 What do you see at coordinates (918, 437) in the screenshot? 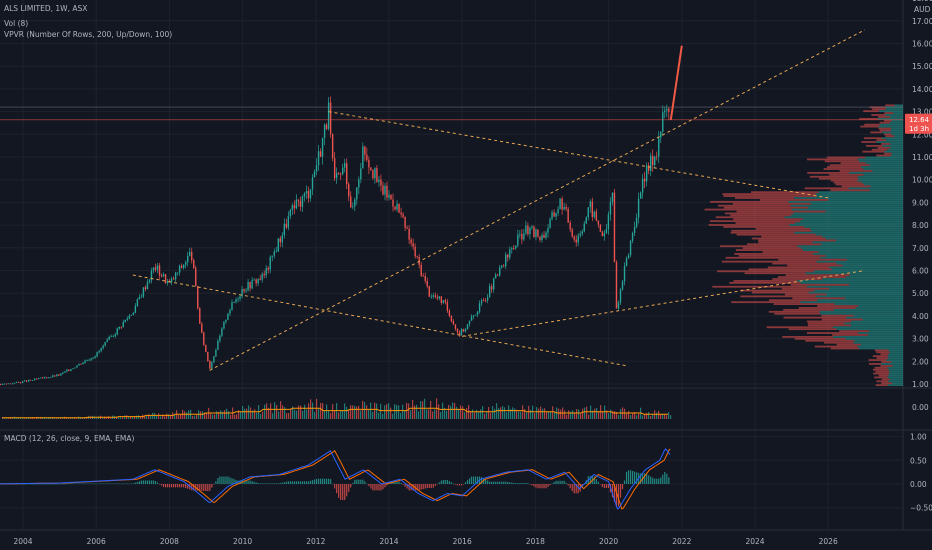
I see `macd-axis-label: 1.00` at bounding box center [918, 437].